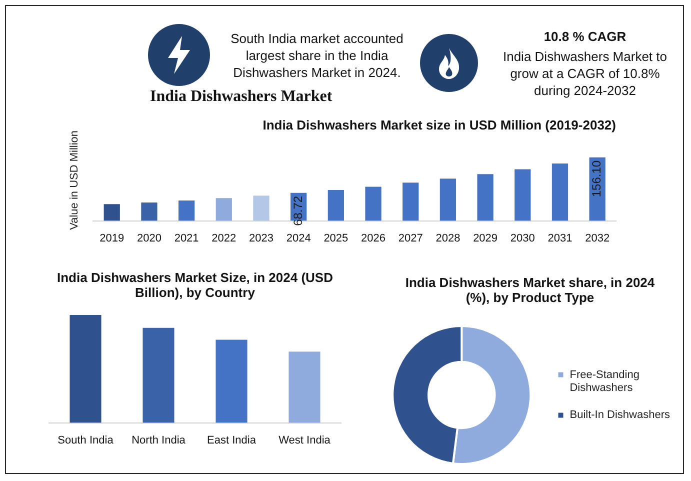 Image resolution: width=691 pixels, height=481 pixels. I want to click on x-tick-label: 2026, so click(373, 238).